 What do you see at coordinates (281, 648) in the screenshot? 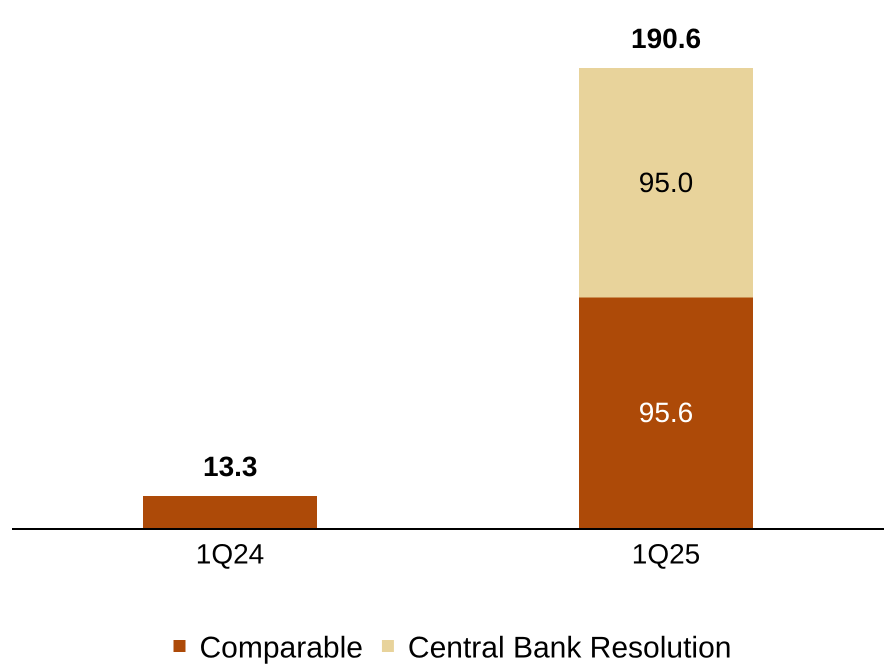
I see `legend-label: Comparable` at bounding box center [281, 648].